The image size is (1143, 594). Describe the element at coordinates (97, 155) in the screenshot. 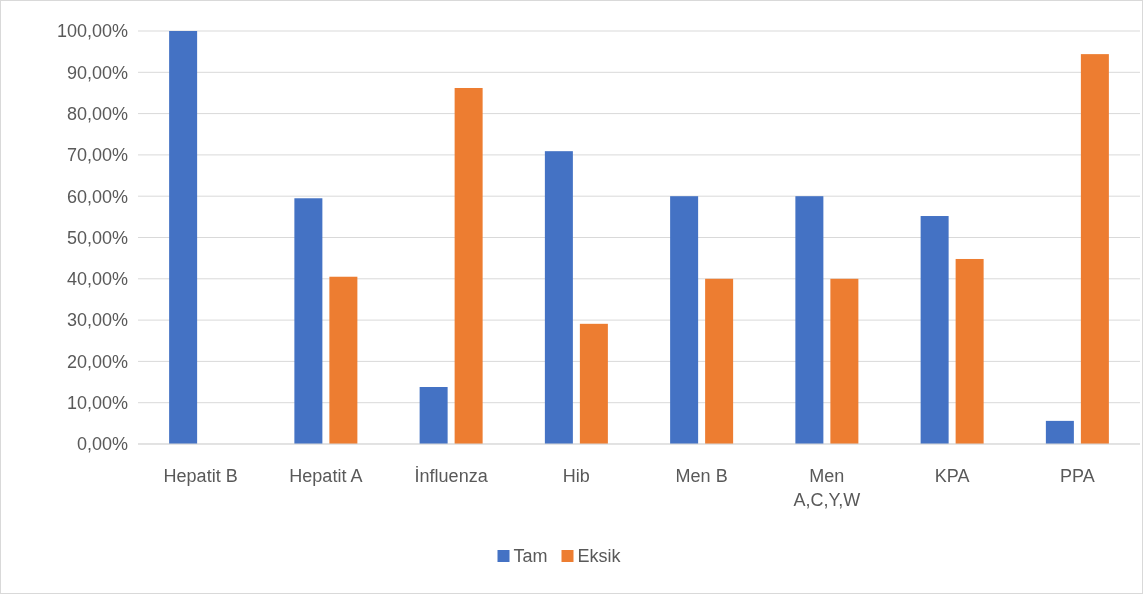

I see `y-tick-label: 70,00%` at that location.